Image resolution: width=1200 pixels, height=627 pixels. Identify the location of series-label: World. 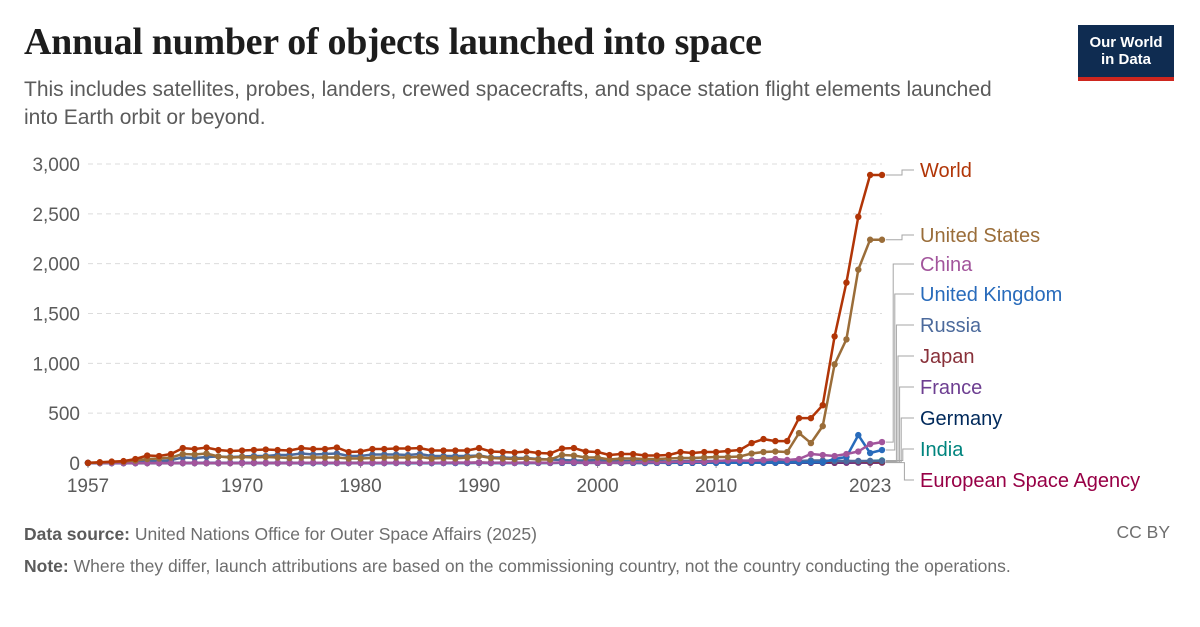
(946, 171).